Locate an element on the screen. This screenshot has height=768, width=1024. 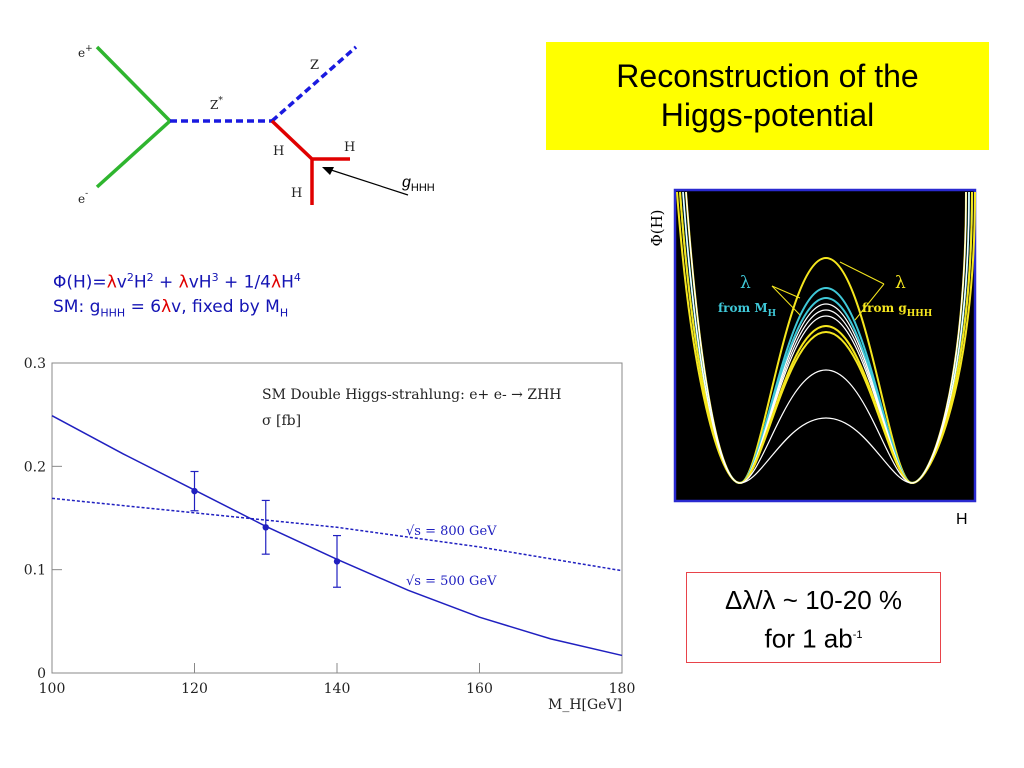
x-tick-label: 180 is located at coordinates (622, 689).